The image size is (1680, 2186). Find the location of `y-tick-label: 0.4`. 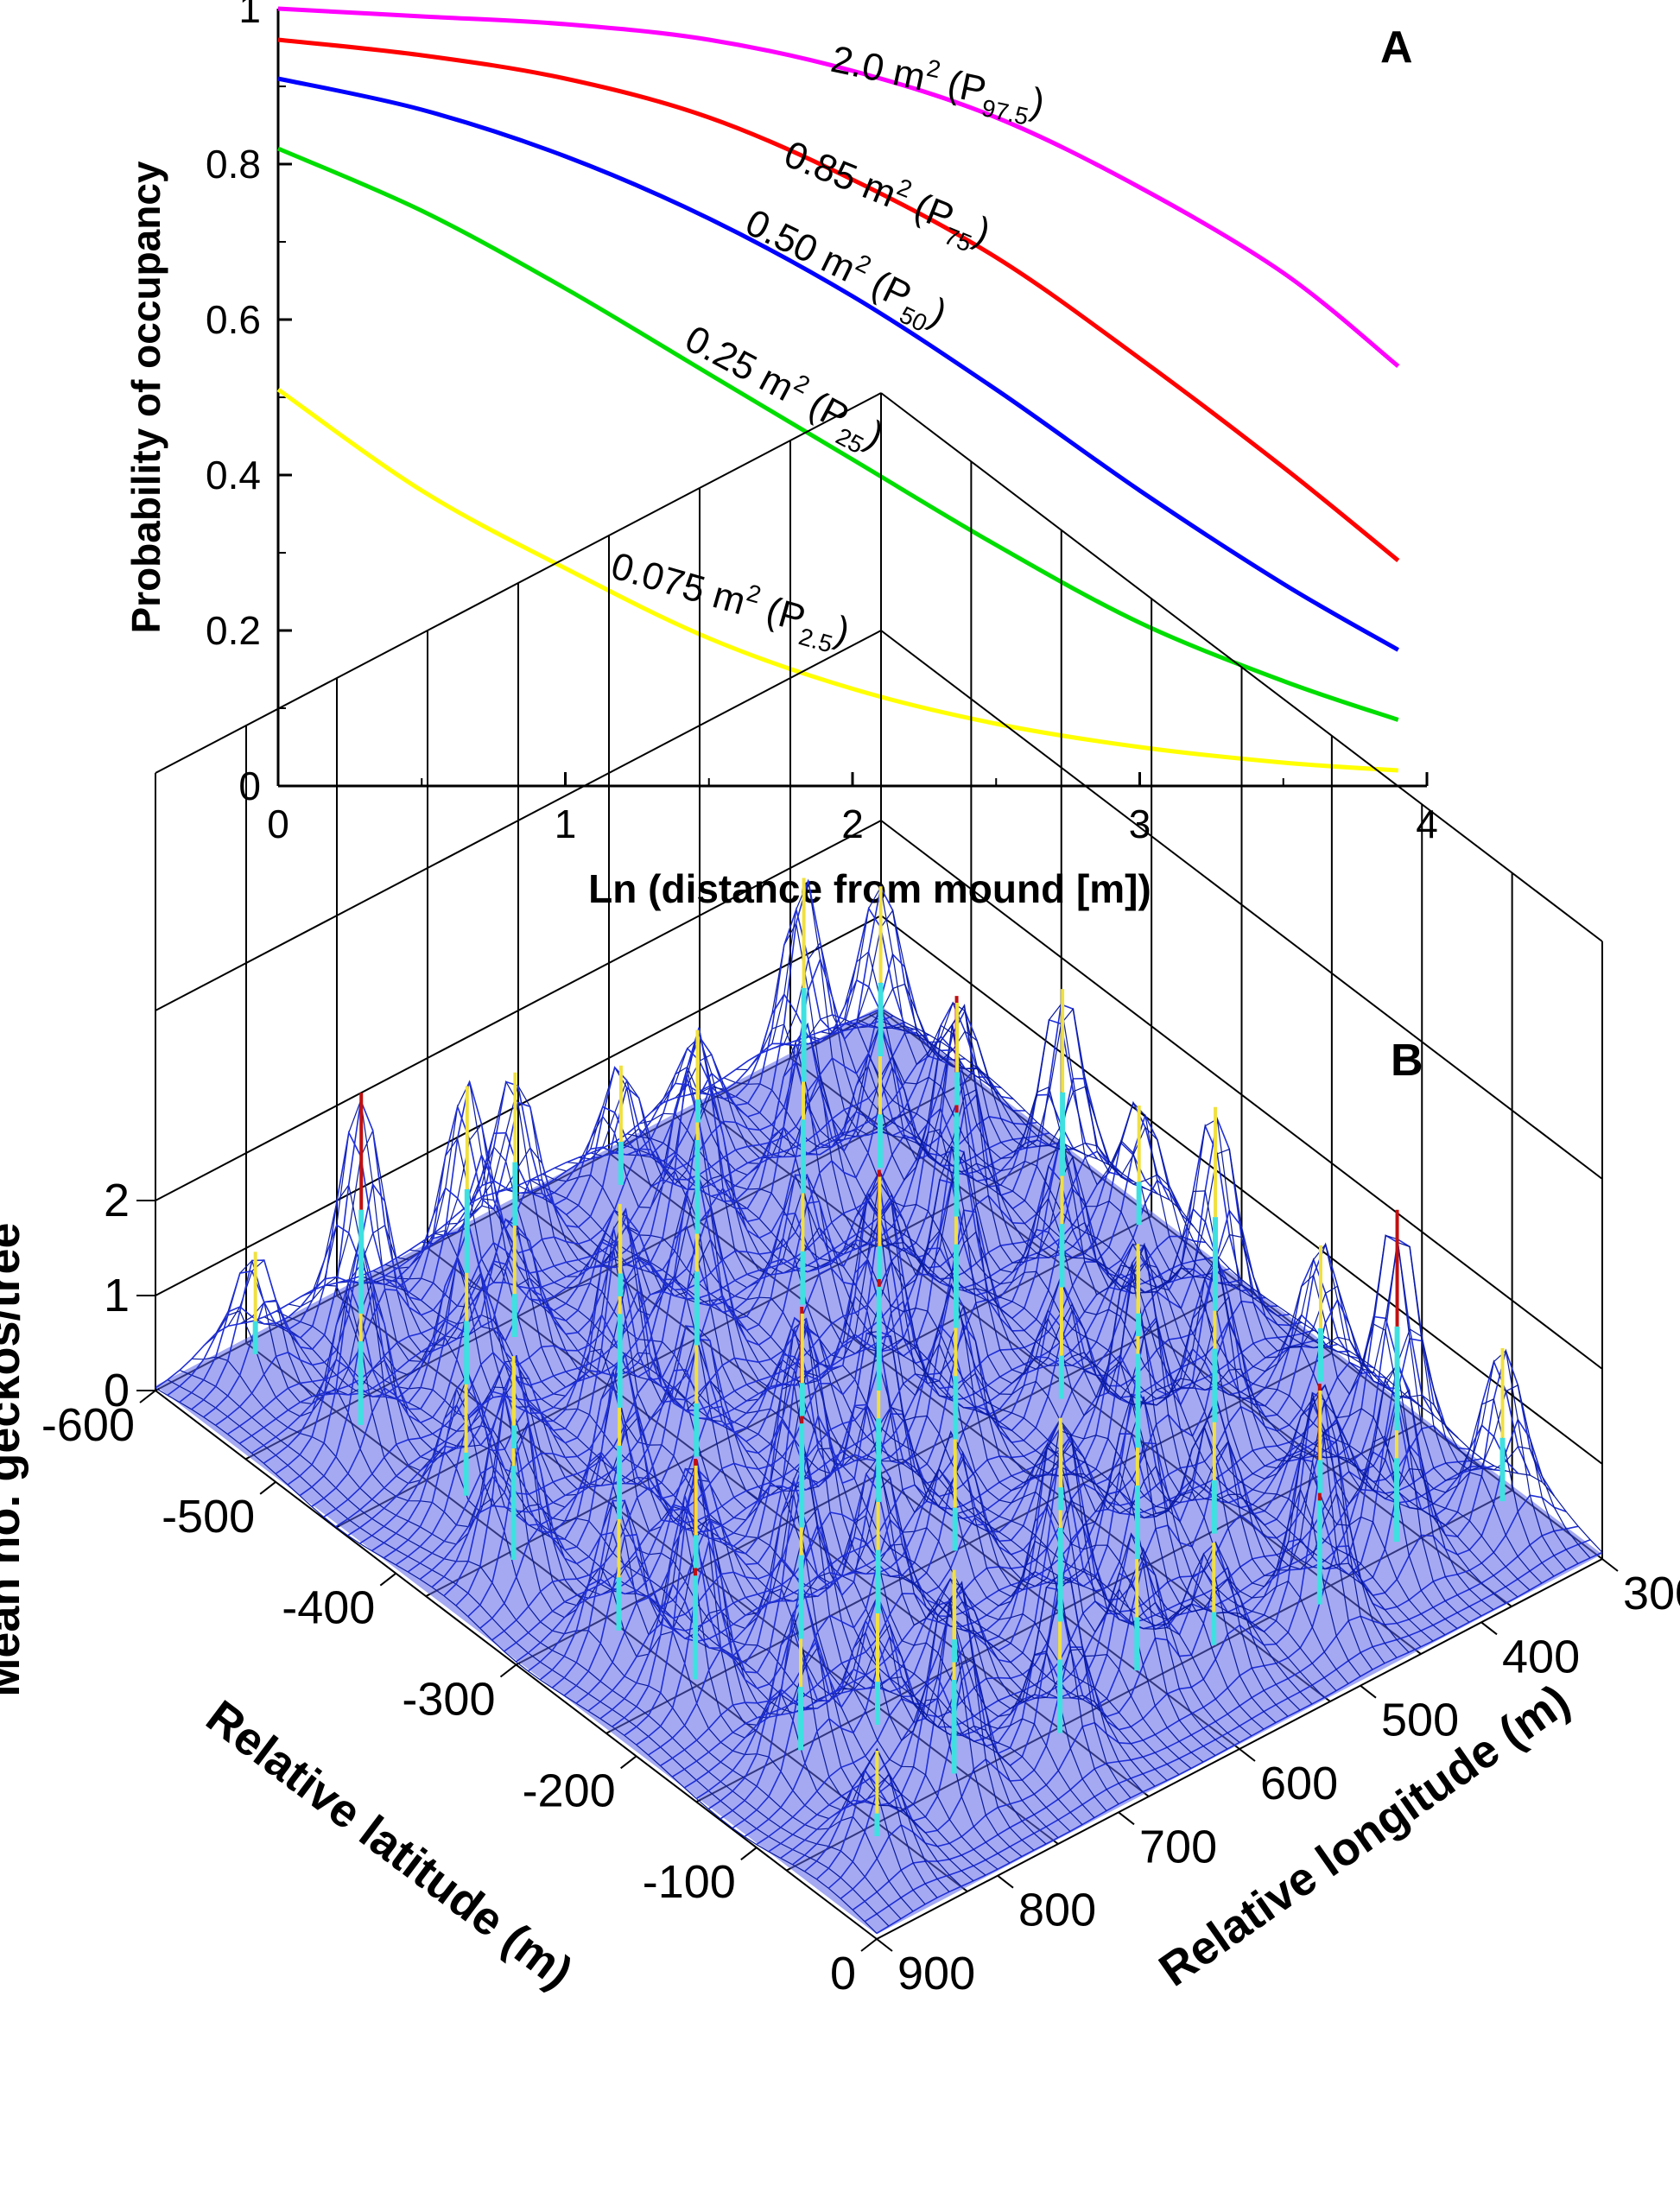

y-tick-label: 0.4 is located at coordinates (233, 475).